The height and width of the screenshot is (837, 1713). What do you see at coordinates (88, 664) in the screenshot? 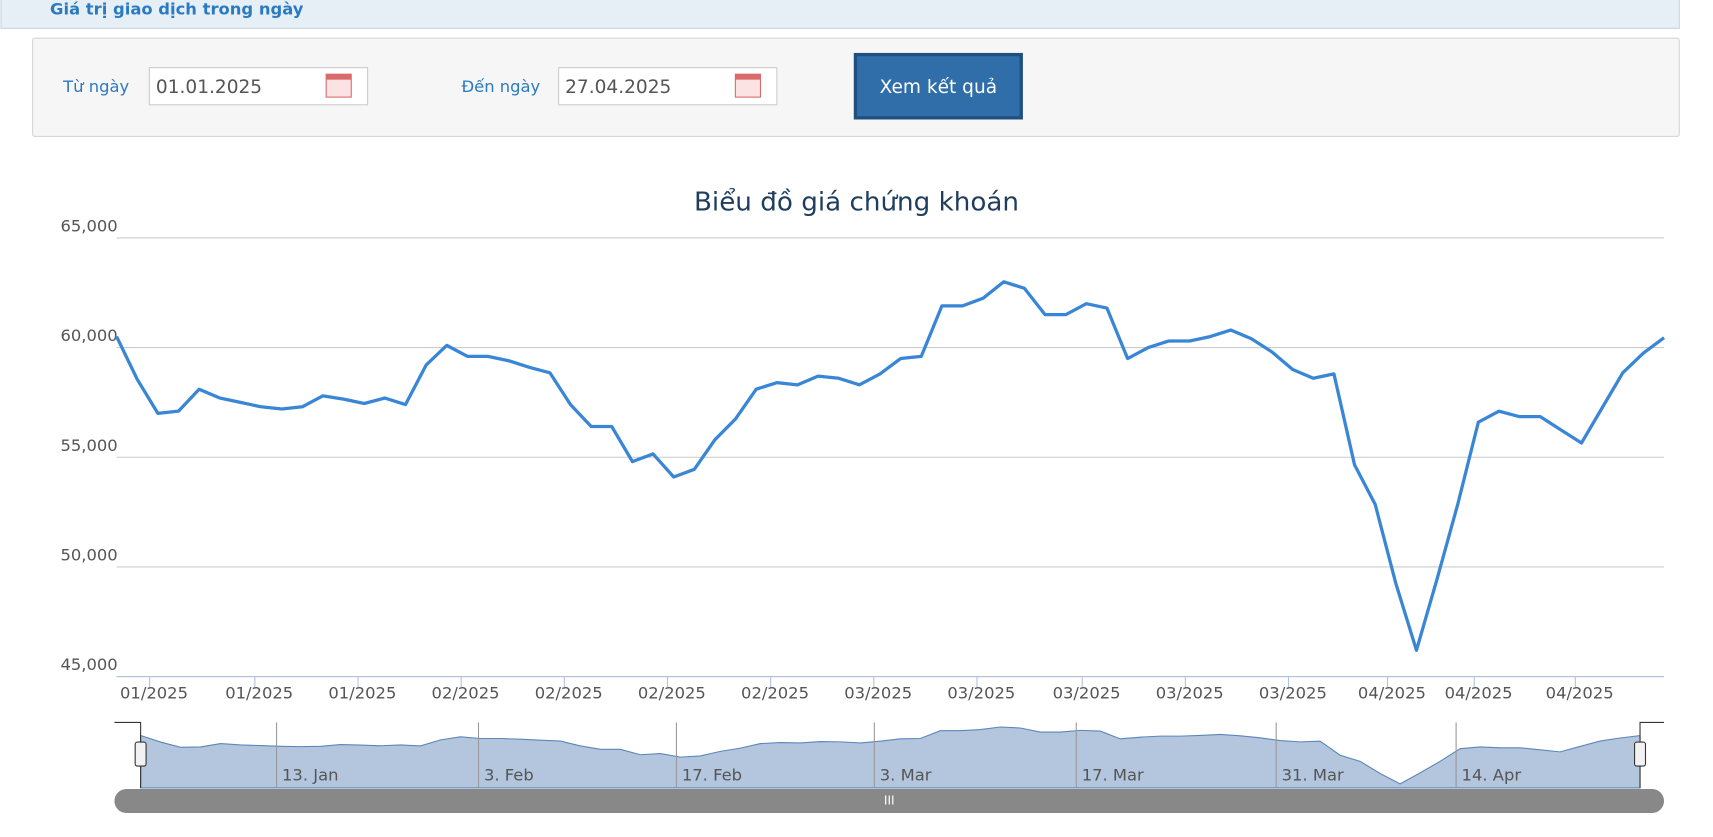
I see `y-tick-label: 45,000` at bounding box center [88, 664].